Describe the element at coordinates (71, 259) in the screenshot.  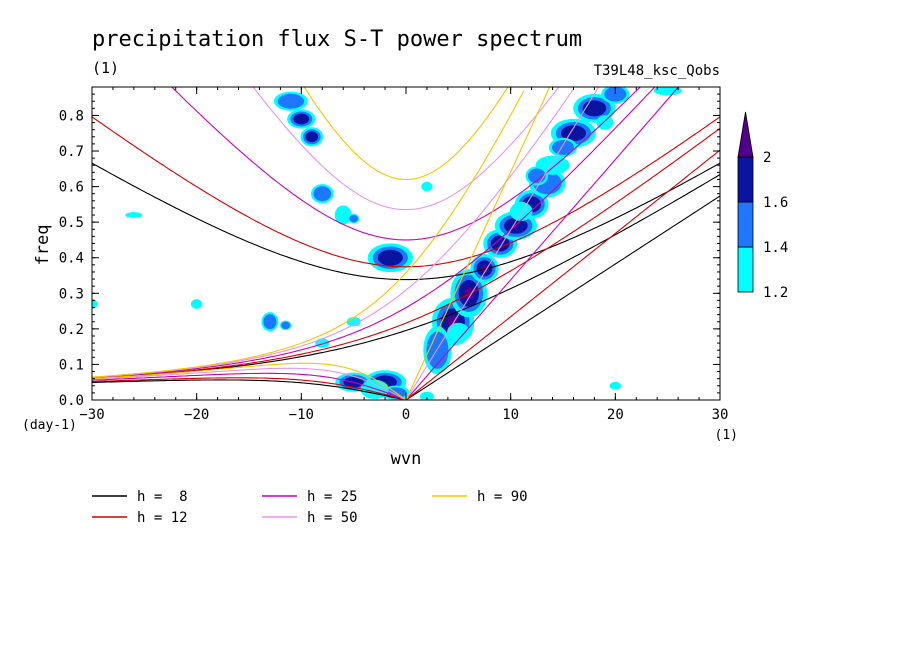
I see `y-tick-label-4: 0.4` at that location.